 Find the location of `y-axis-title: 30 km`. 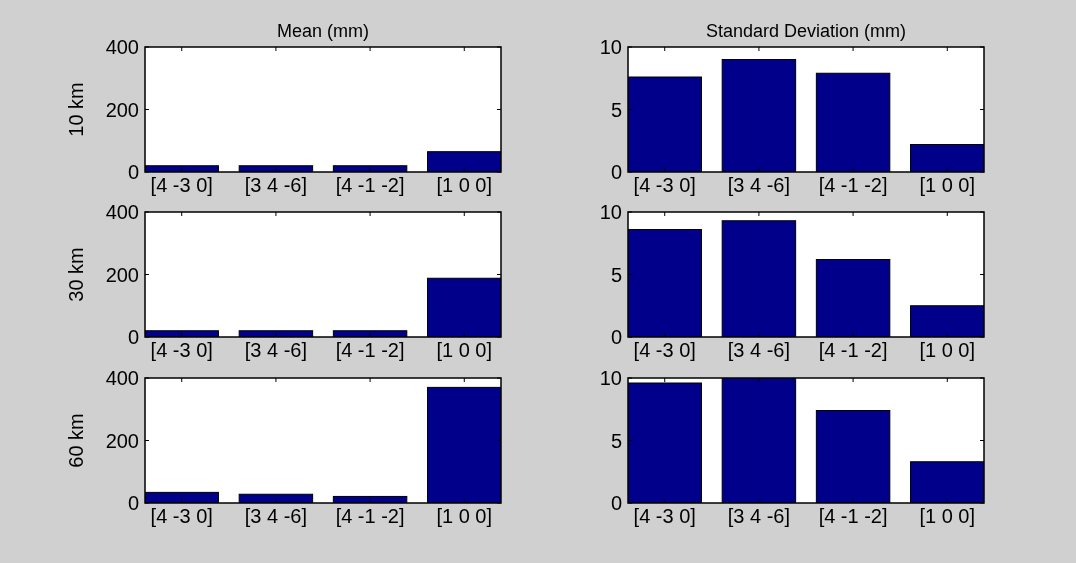

y-axis-title: 30 km is located at coordinates (76, 274).